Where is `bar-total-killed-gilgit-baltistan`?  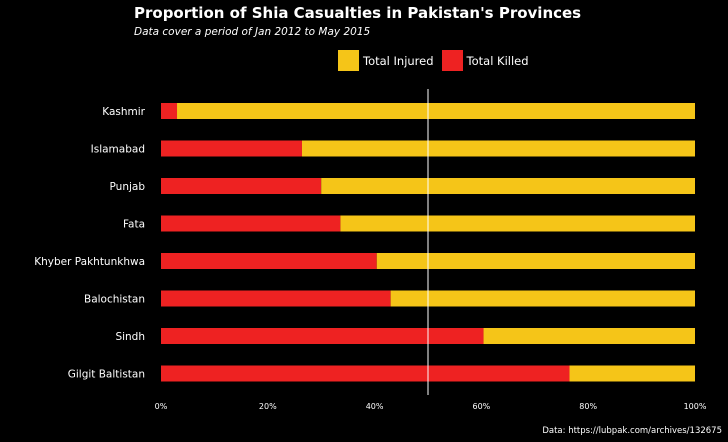
bar-total-killed-gilgit-baltistan is located at coordinates (365, 373).